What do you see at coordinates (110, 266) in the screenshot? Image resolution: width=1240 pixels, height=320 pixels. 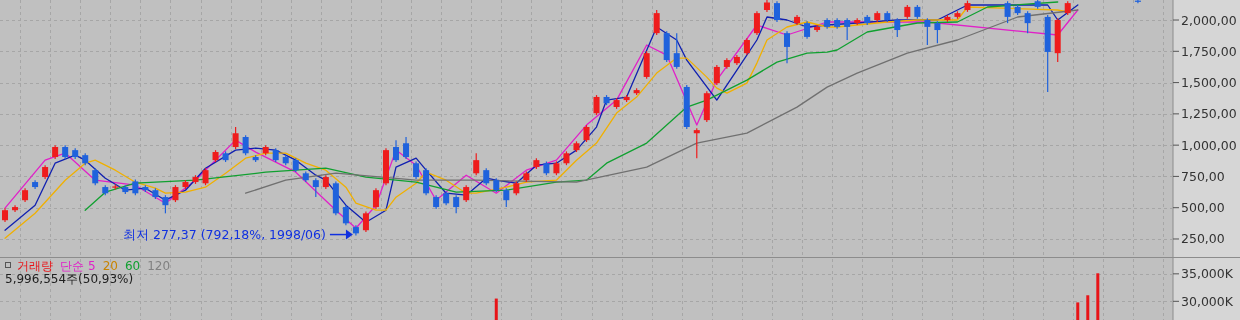 I see `legend-label: 20` at bounding box center [110, 266].